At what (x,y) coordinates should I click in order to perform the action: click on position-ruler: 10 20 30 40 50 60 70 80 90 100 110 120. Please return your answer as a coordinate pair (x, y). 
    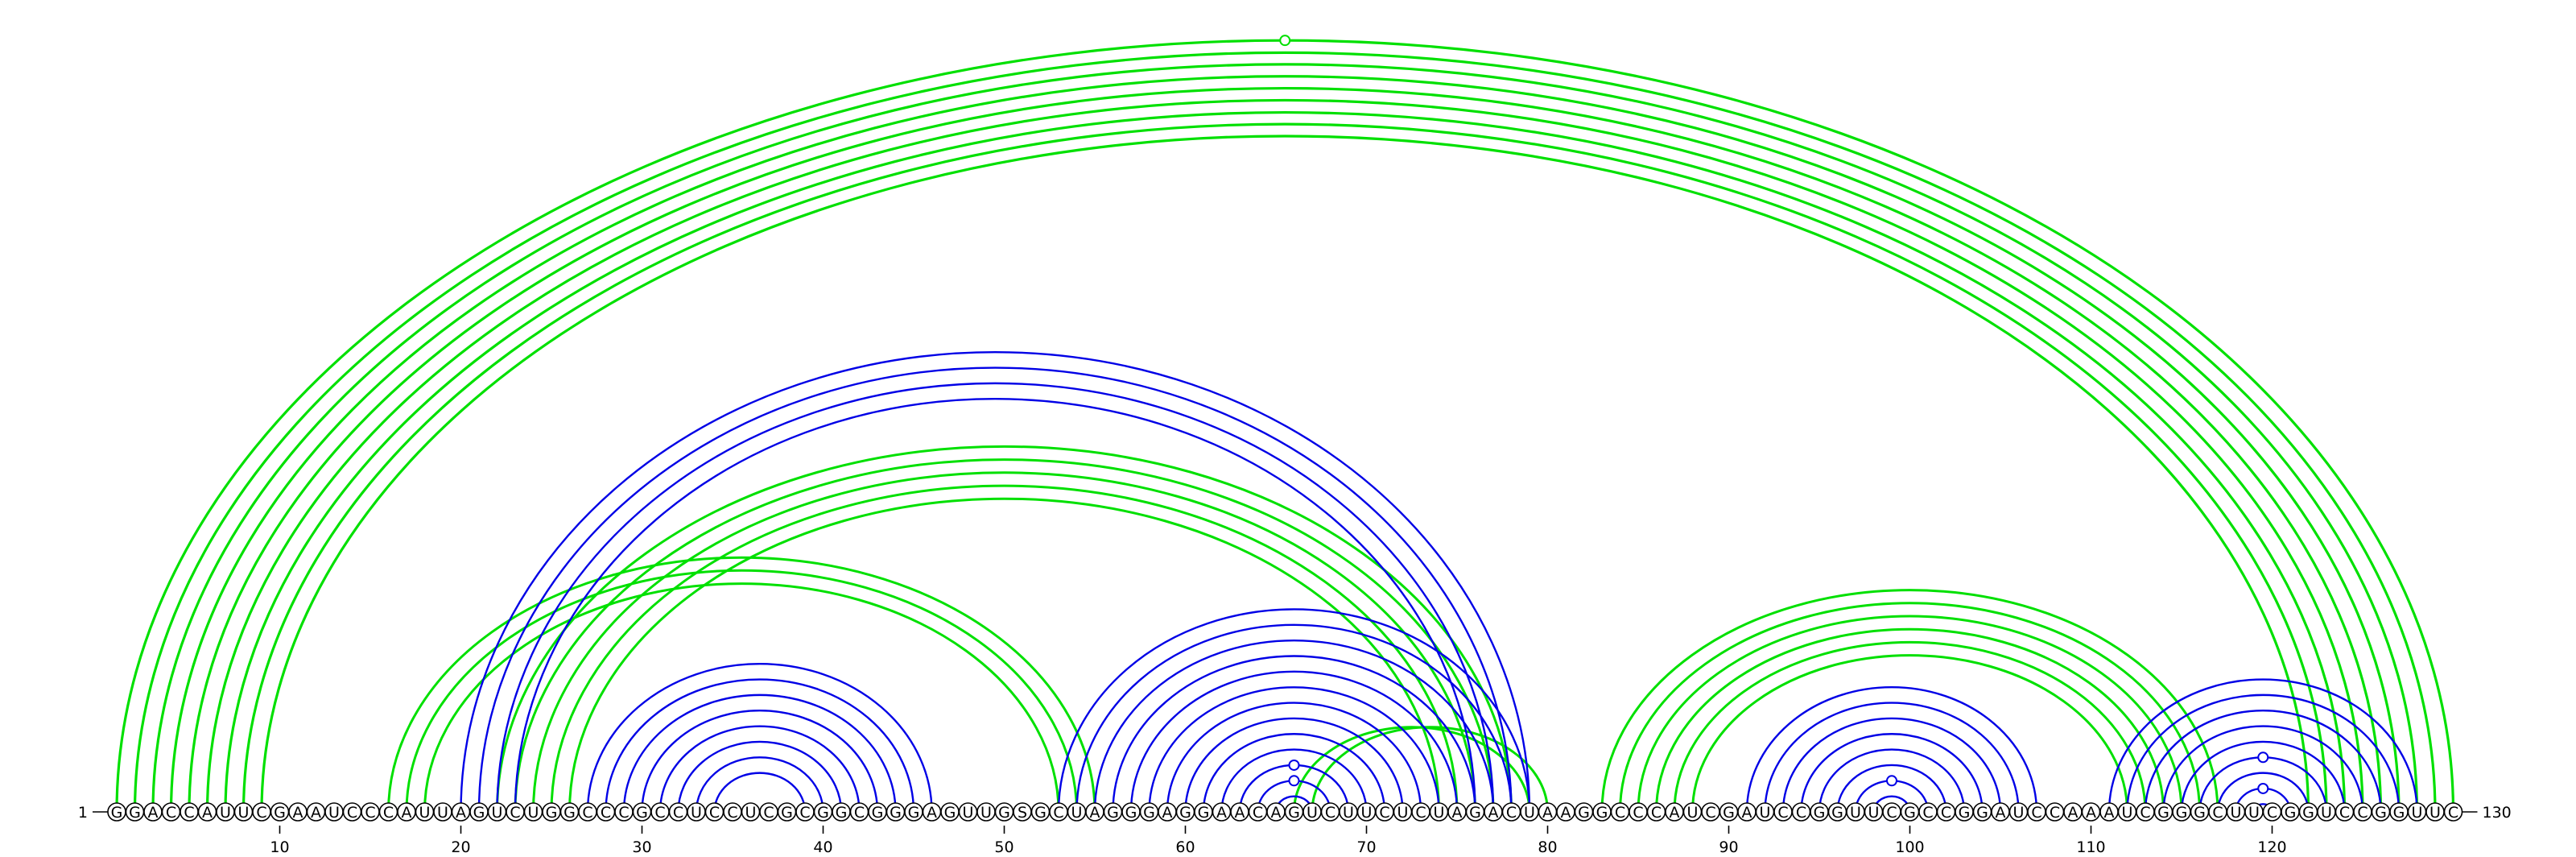
    Looking at the image, I should click on (1278, 841).